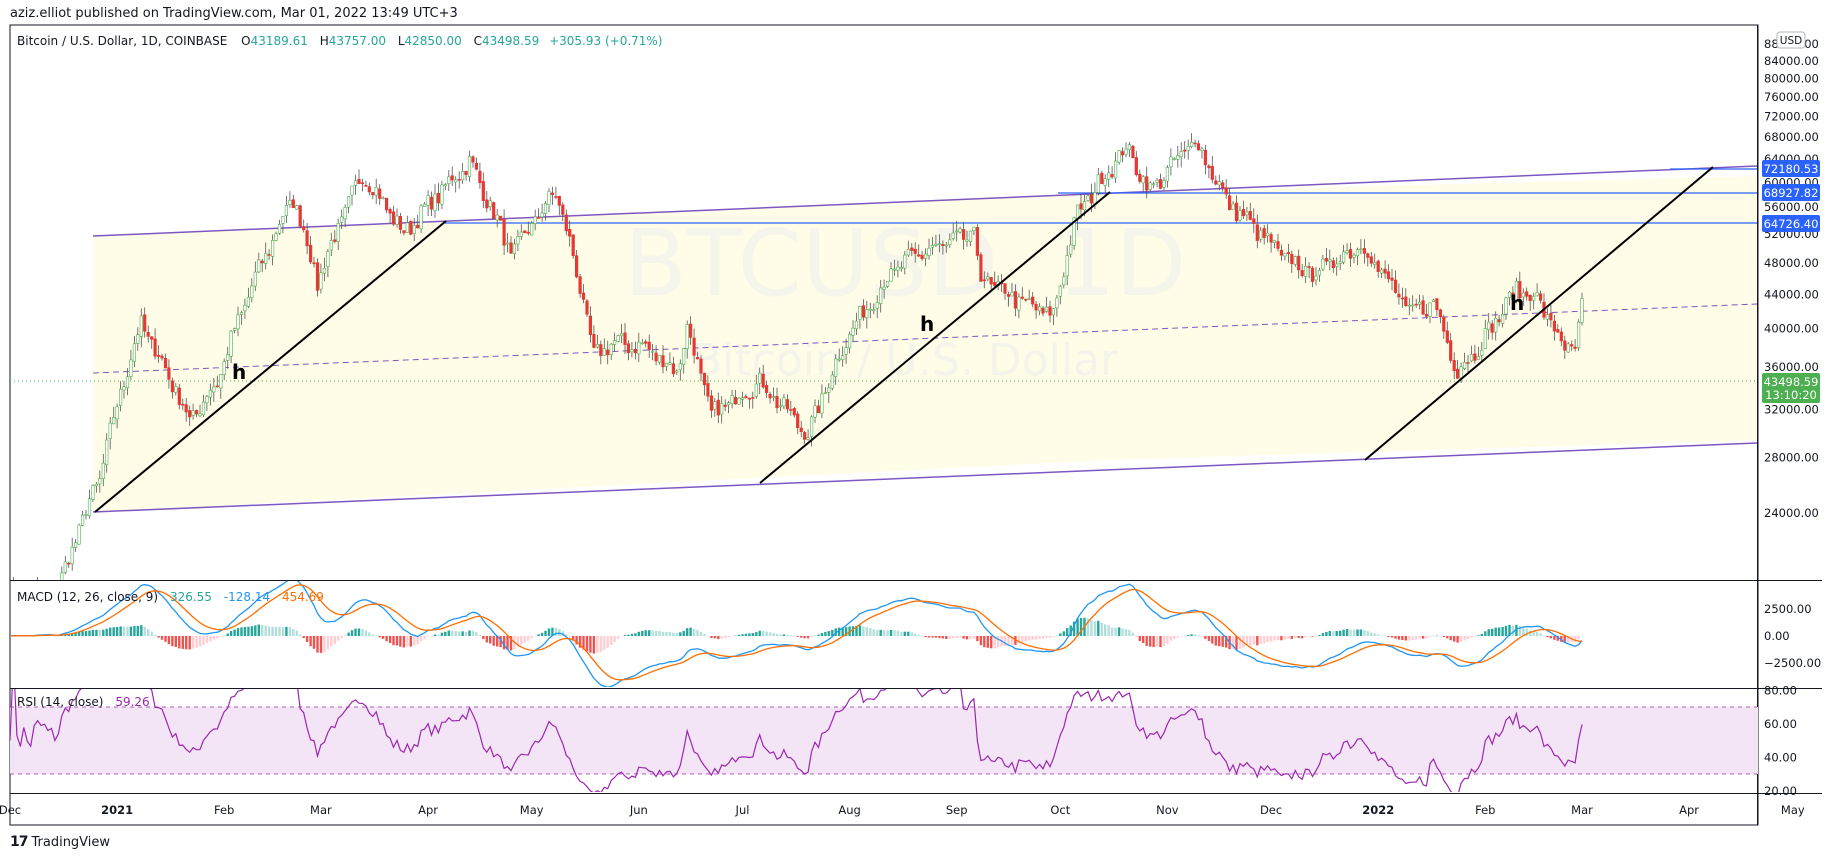 The width and height of the screenshot is (1834, 860). I want to click on time-tick-label: Feb, so click(224, 810).